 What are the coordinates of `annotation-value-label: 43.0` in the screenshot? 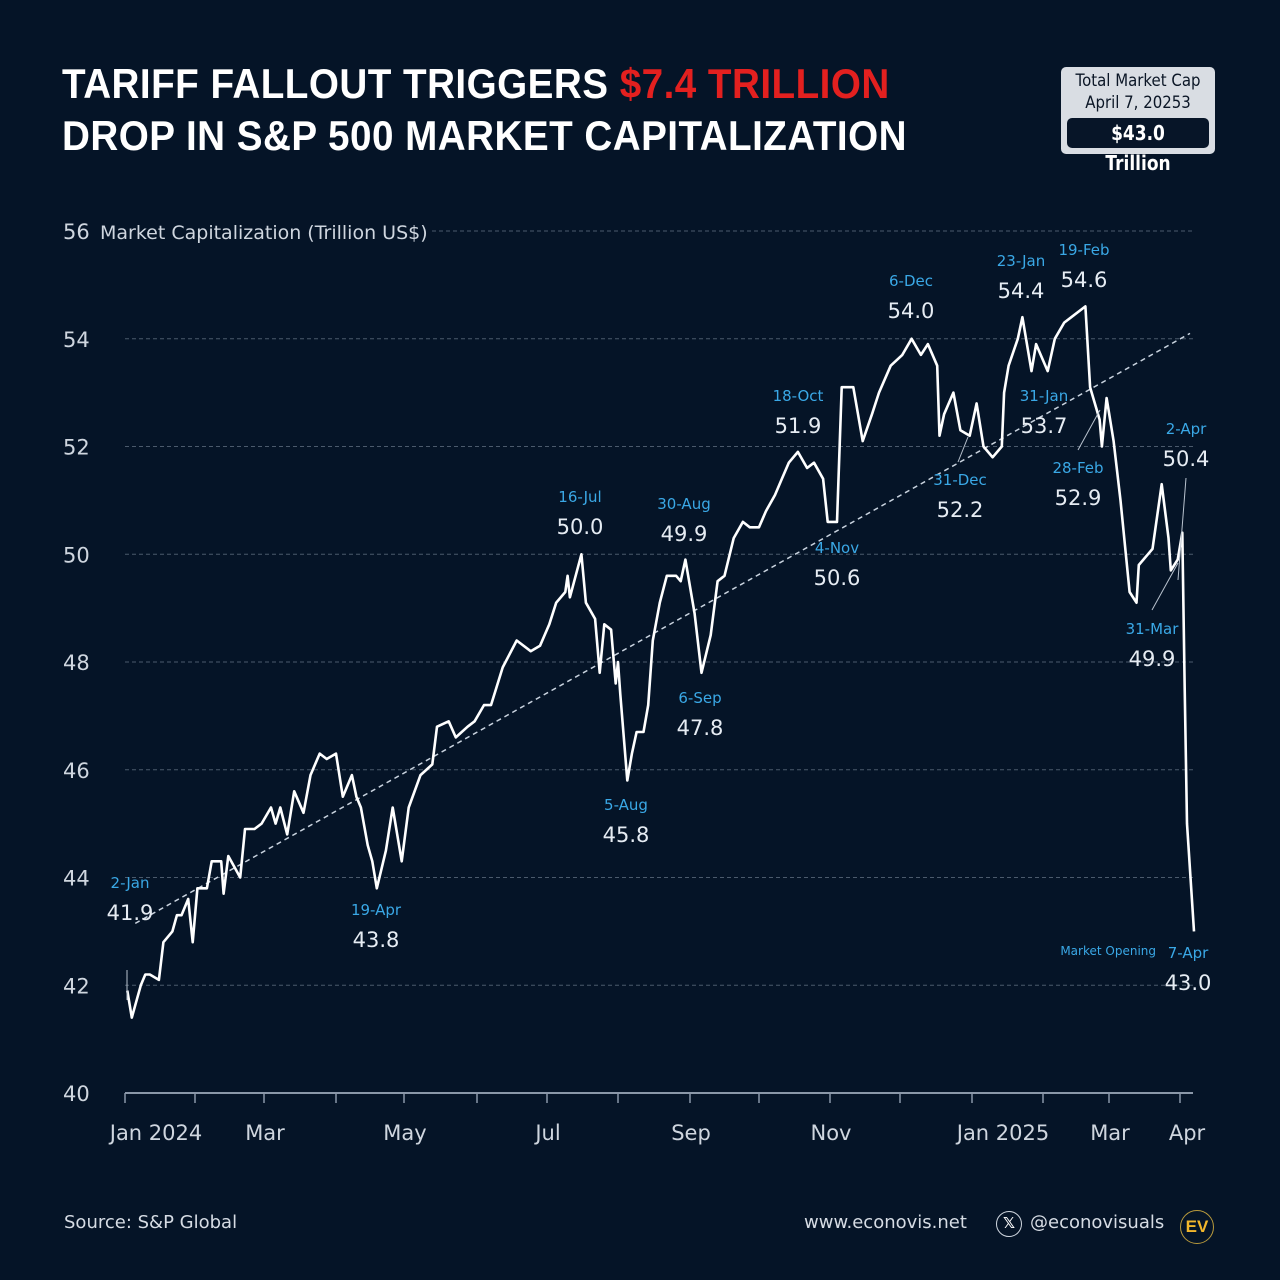 It's located at (1188, 983).